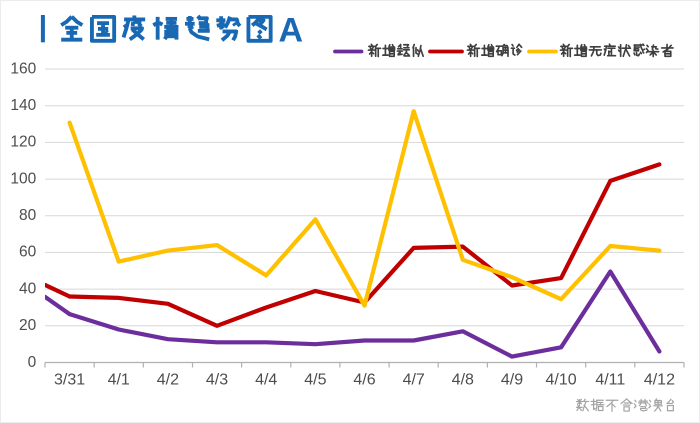 The height and width of the screenshot is (423, 700). What do you see at coordinates (28, 252) in the screenshot?
I see `svg-text: 60` at bounding box center [28, 252].